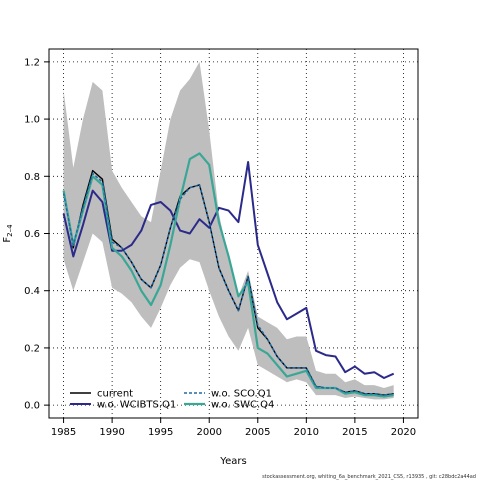 The height and width of the screenshot is (480, 480). What do you see at coordinates (354, 432) in the screenshot?
I see `x-tick-label-2015: 2015` at bounding box center [354, 432].